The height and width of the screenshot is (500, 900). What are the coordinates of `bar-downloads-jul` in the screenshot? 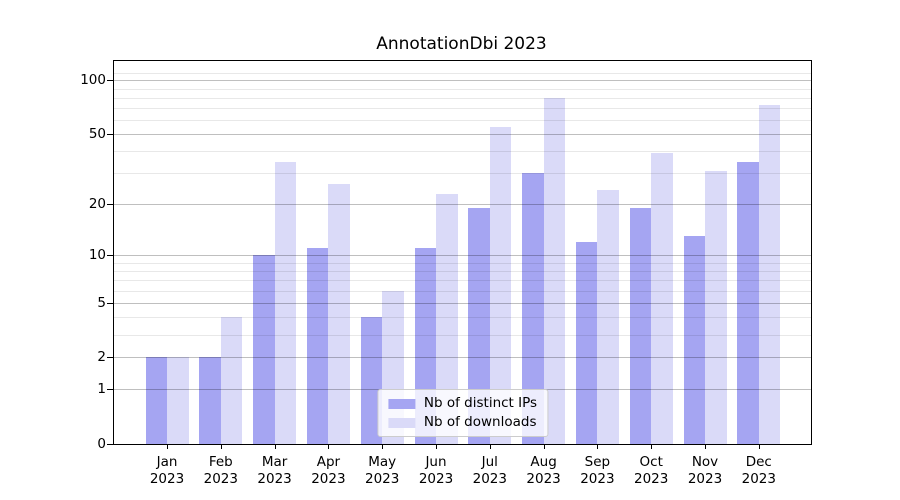 It's located at (500, 285).